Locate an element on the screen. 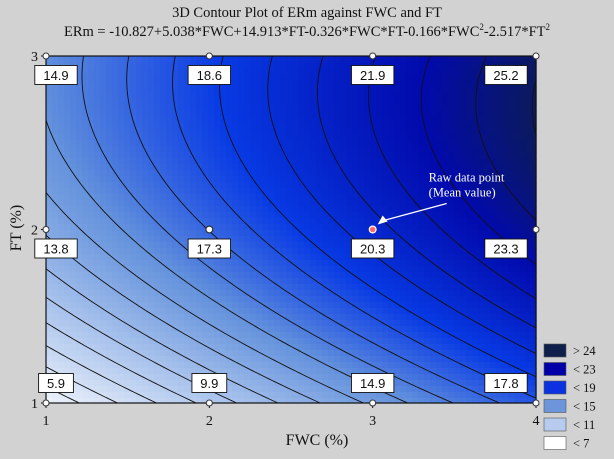  value-label-text: 5.9 is located at coordinates (56, 383).